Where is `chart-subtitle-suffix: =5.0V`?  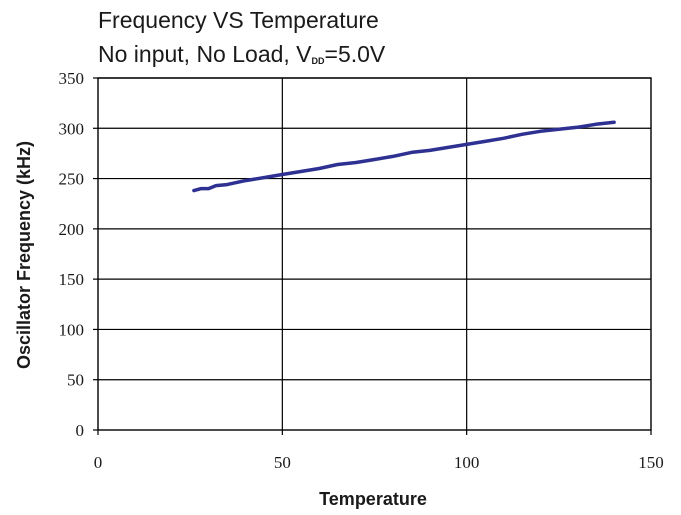 chart-subtitle-suffix: =5.0V is located at coordinates (355, 54).